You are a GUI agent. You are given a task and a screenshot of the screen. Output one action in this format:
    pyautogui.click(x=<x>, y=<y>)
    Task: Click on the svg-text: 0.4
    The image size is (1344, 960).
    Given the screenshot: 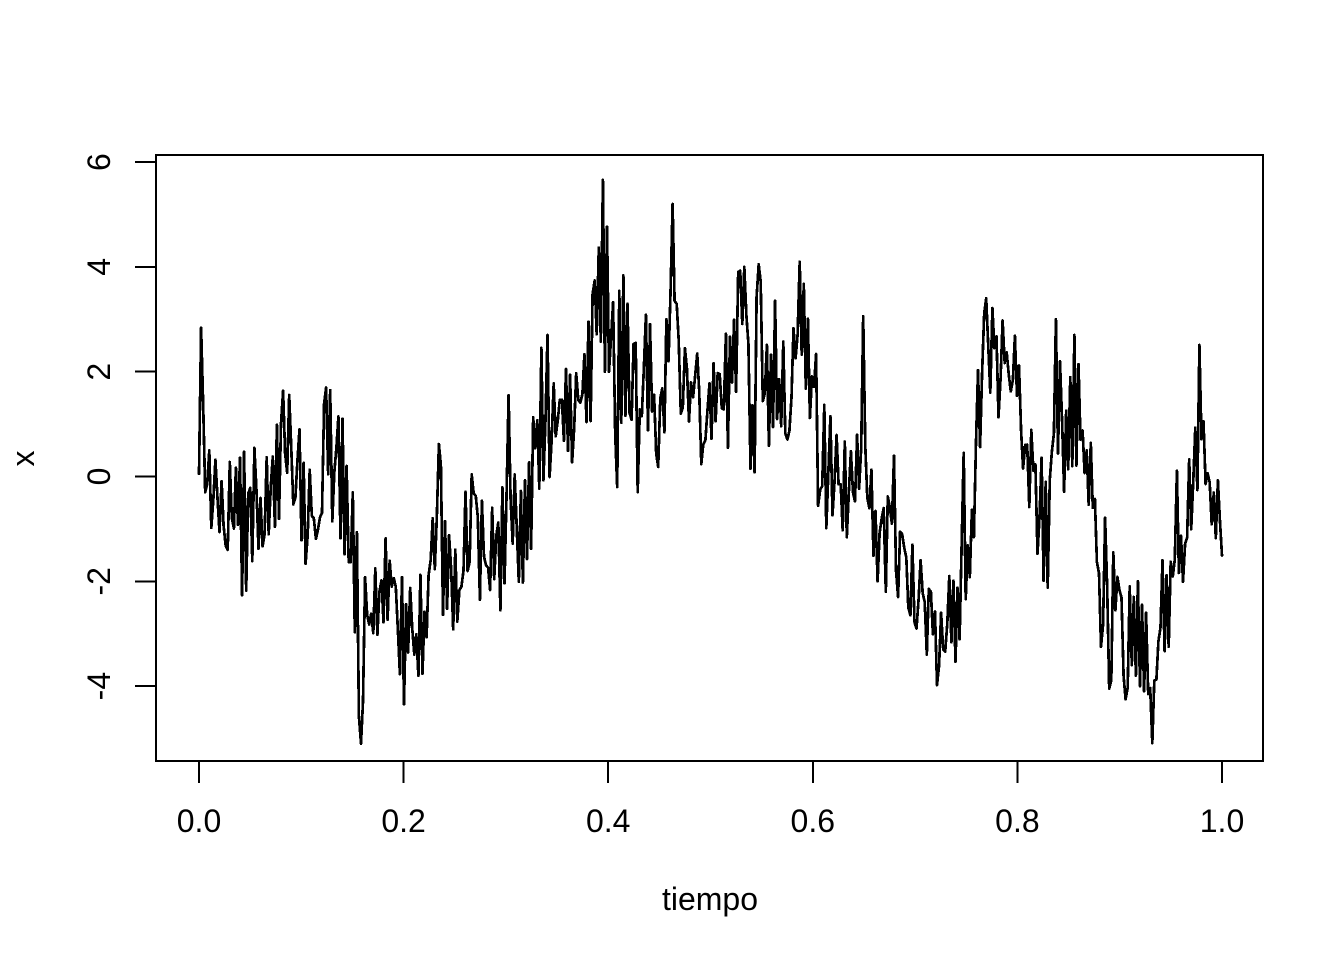 What is the action you would take?
    pyautogui.click(x=608, y=821)
    